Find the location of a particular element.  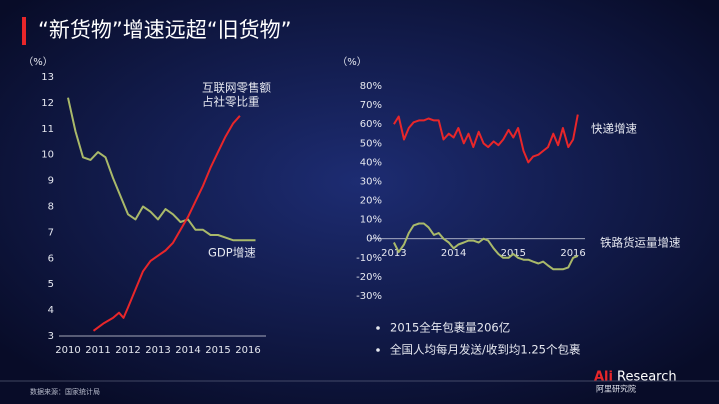

series-label: 占社零比重 is located at coordinates (231, 102).